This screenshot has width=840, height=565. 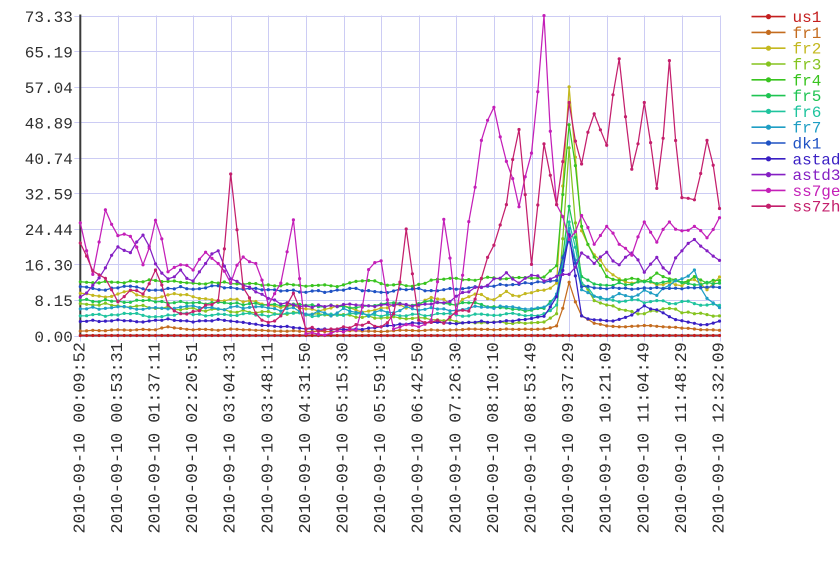 What do you see at coordinates (607, 437) in the screenshot?
I see `svg-text: 2010-09-10 10:21:09` at bounding box center [607, 437].